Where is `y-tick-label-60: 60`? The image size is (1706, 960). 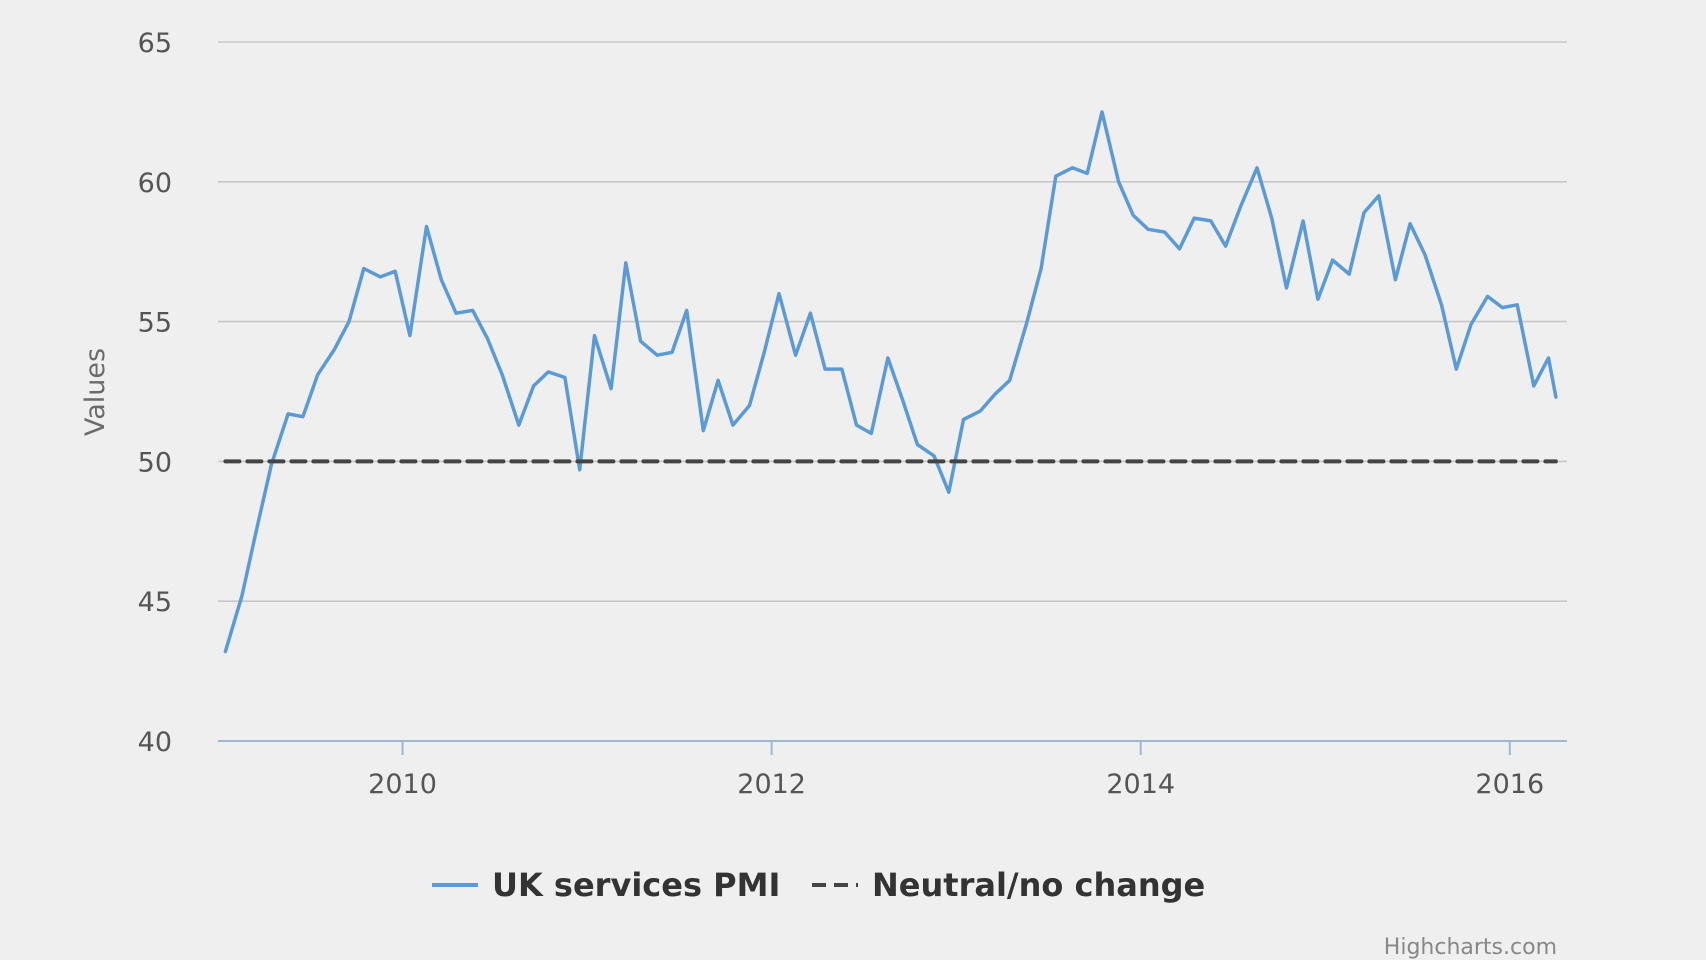 y-tick-label-60: 60 is located at coordinates (155, 183).